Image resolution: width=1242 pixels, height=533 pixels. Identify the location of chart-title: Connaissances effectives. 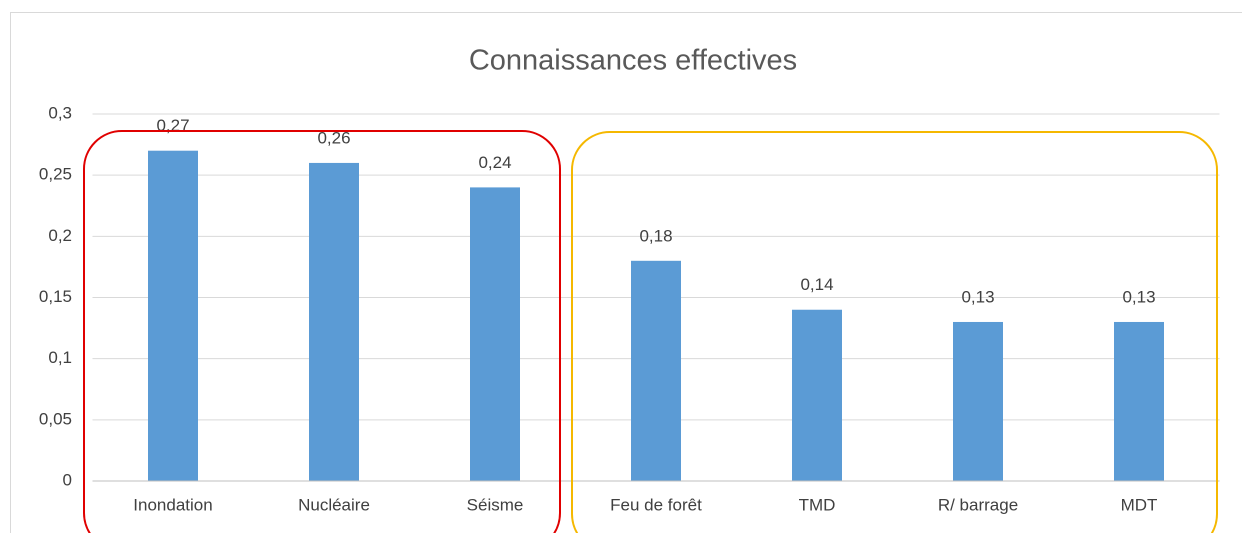
(633, 61).